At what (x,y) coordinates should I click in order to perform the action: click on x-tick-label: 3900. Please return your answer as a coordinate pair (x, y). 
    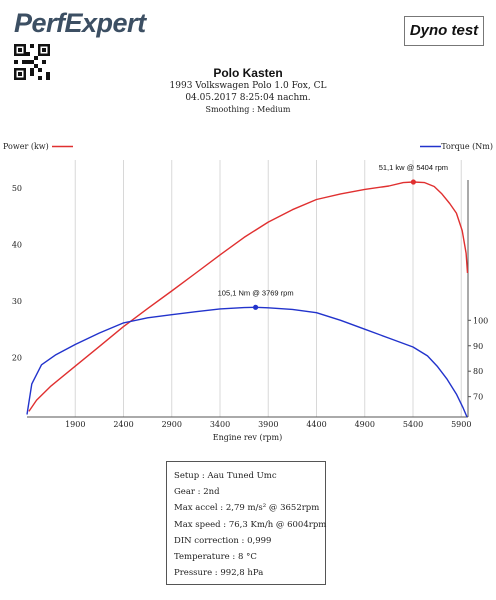
    Looking at the image, I should click on (268, 424).